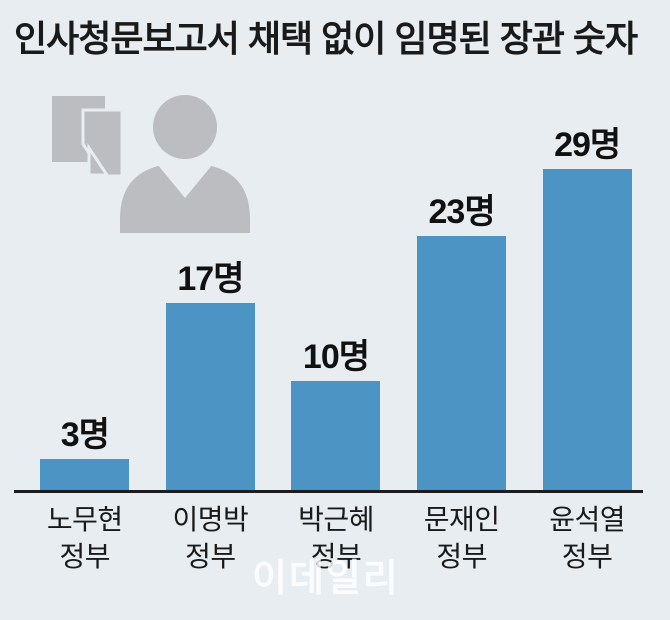 This screenshot has height=620, width=670. Describe the element at coordinates (84, 519) in the screenshot. I see `axis-category-line: 노무현` at that location.